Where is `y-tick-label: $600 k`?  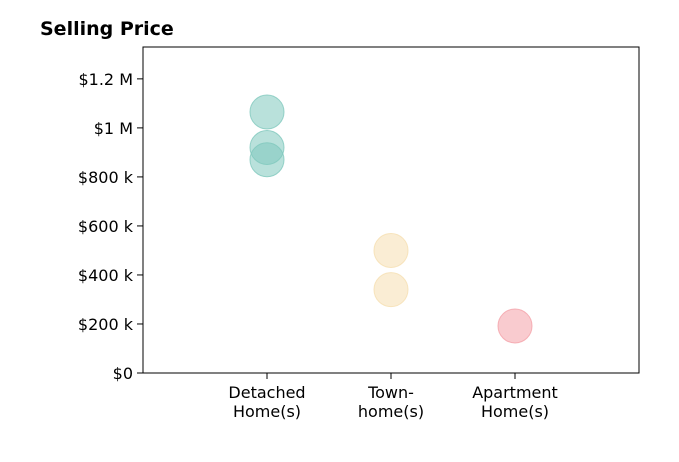 y-tick-label: $600 k is located at coordinates (106, 226).